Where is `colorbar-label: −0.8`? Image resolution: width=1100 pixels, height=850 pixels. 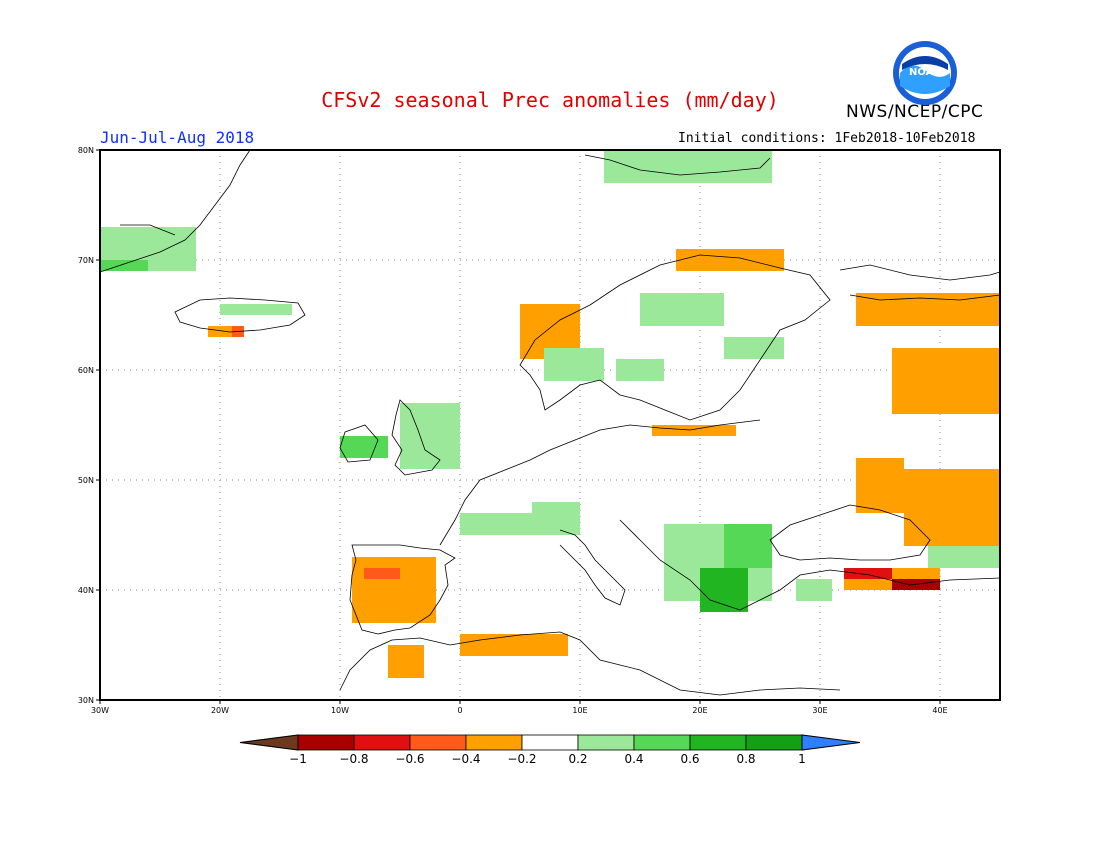
colorbar-label: −0.8 is located at coordinates (353, 759).